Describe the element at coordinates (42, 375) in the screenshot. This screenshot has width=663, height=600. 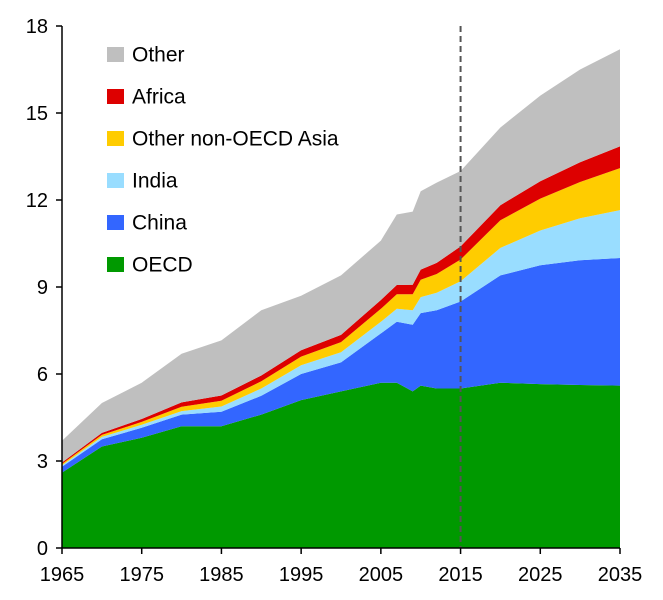
I see `y-tick-label: 6` at that location.